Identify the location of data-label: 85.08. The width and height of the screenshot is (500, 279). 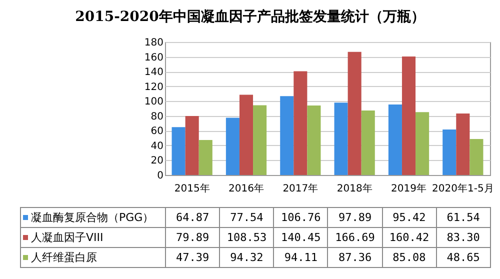
(409, 258).